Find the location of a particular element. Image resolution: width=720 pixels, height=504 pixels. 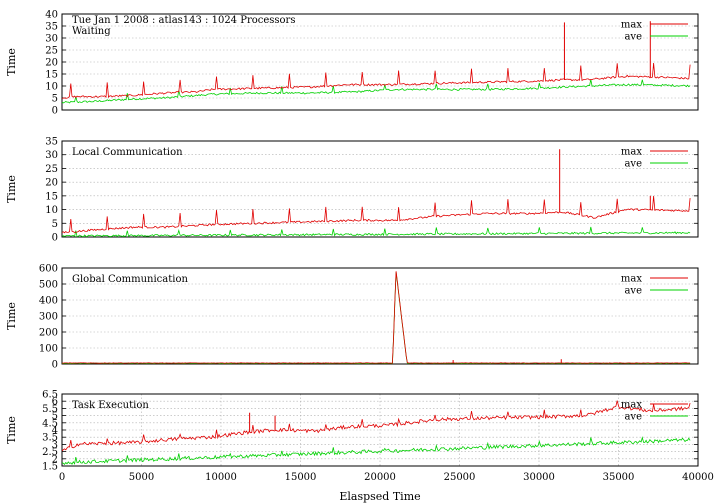

x-tick-label: 35000 is located at coordinates (619, 477).